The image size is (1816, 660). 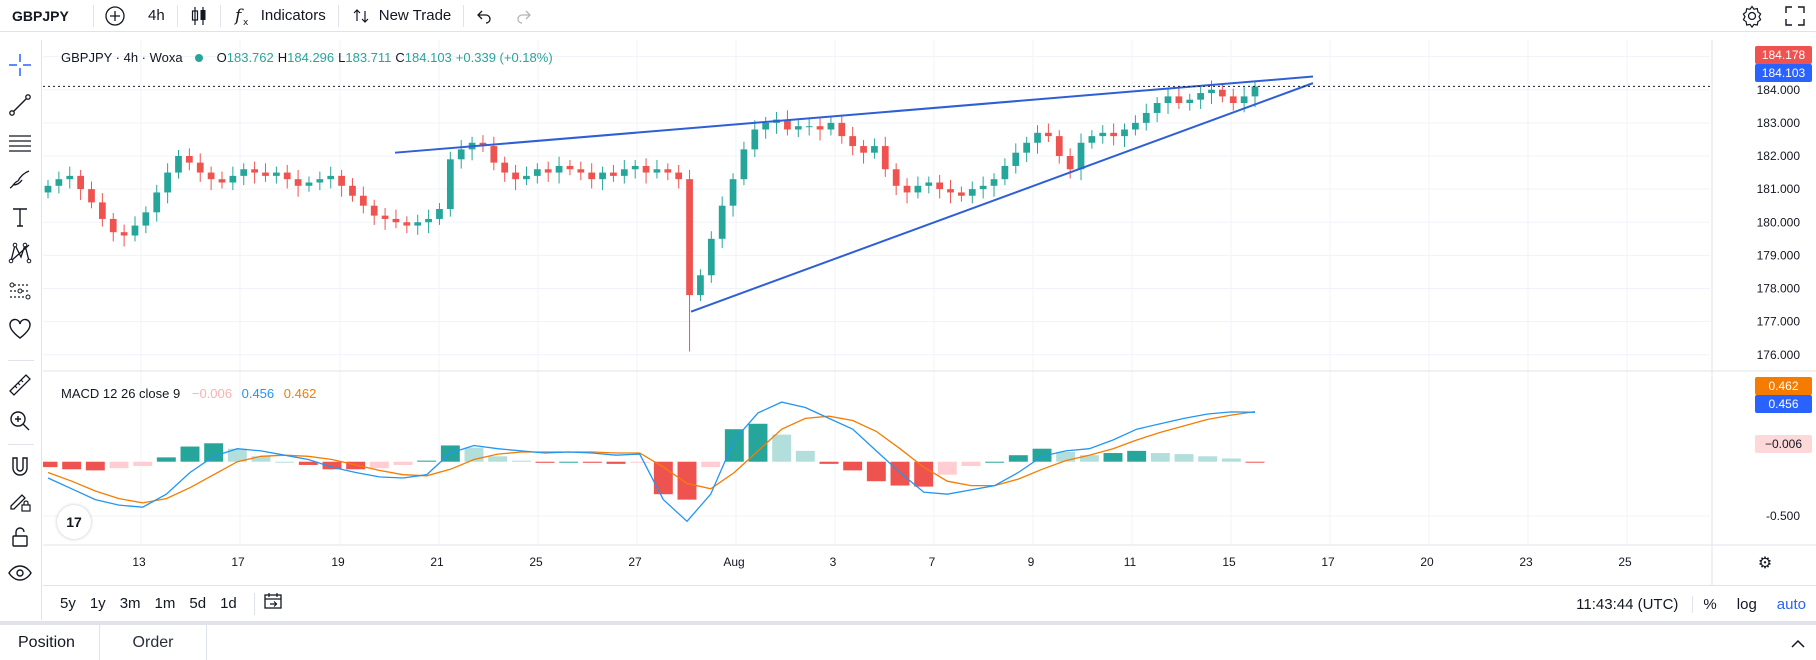 I want to click on time-tick-label: Aug, so click(x=733, y=562).